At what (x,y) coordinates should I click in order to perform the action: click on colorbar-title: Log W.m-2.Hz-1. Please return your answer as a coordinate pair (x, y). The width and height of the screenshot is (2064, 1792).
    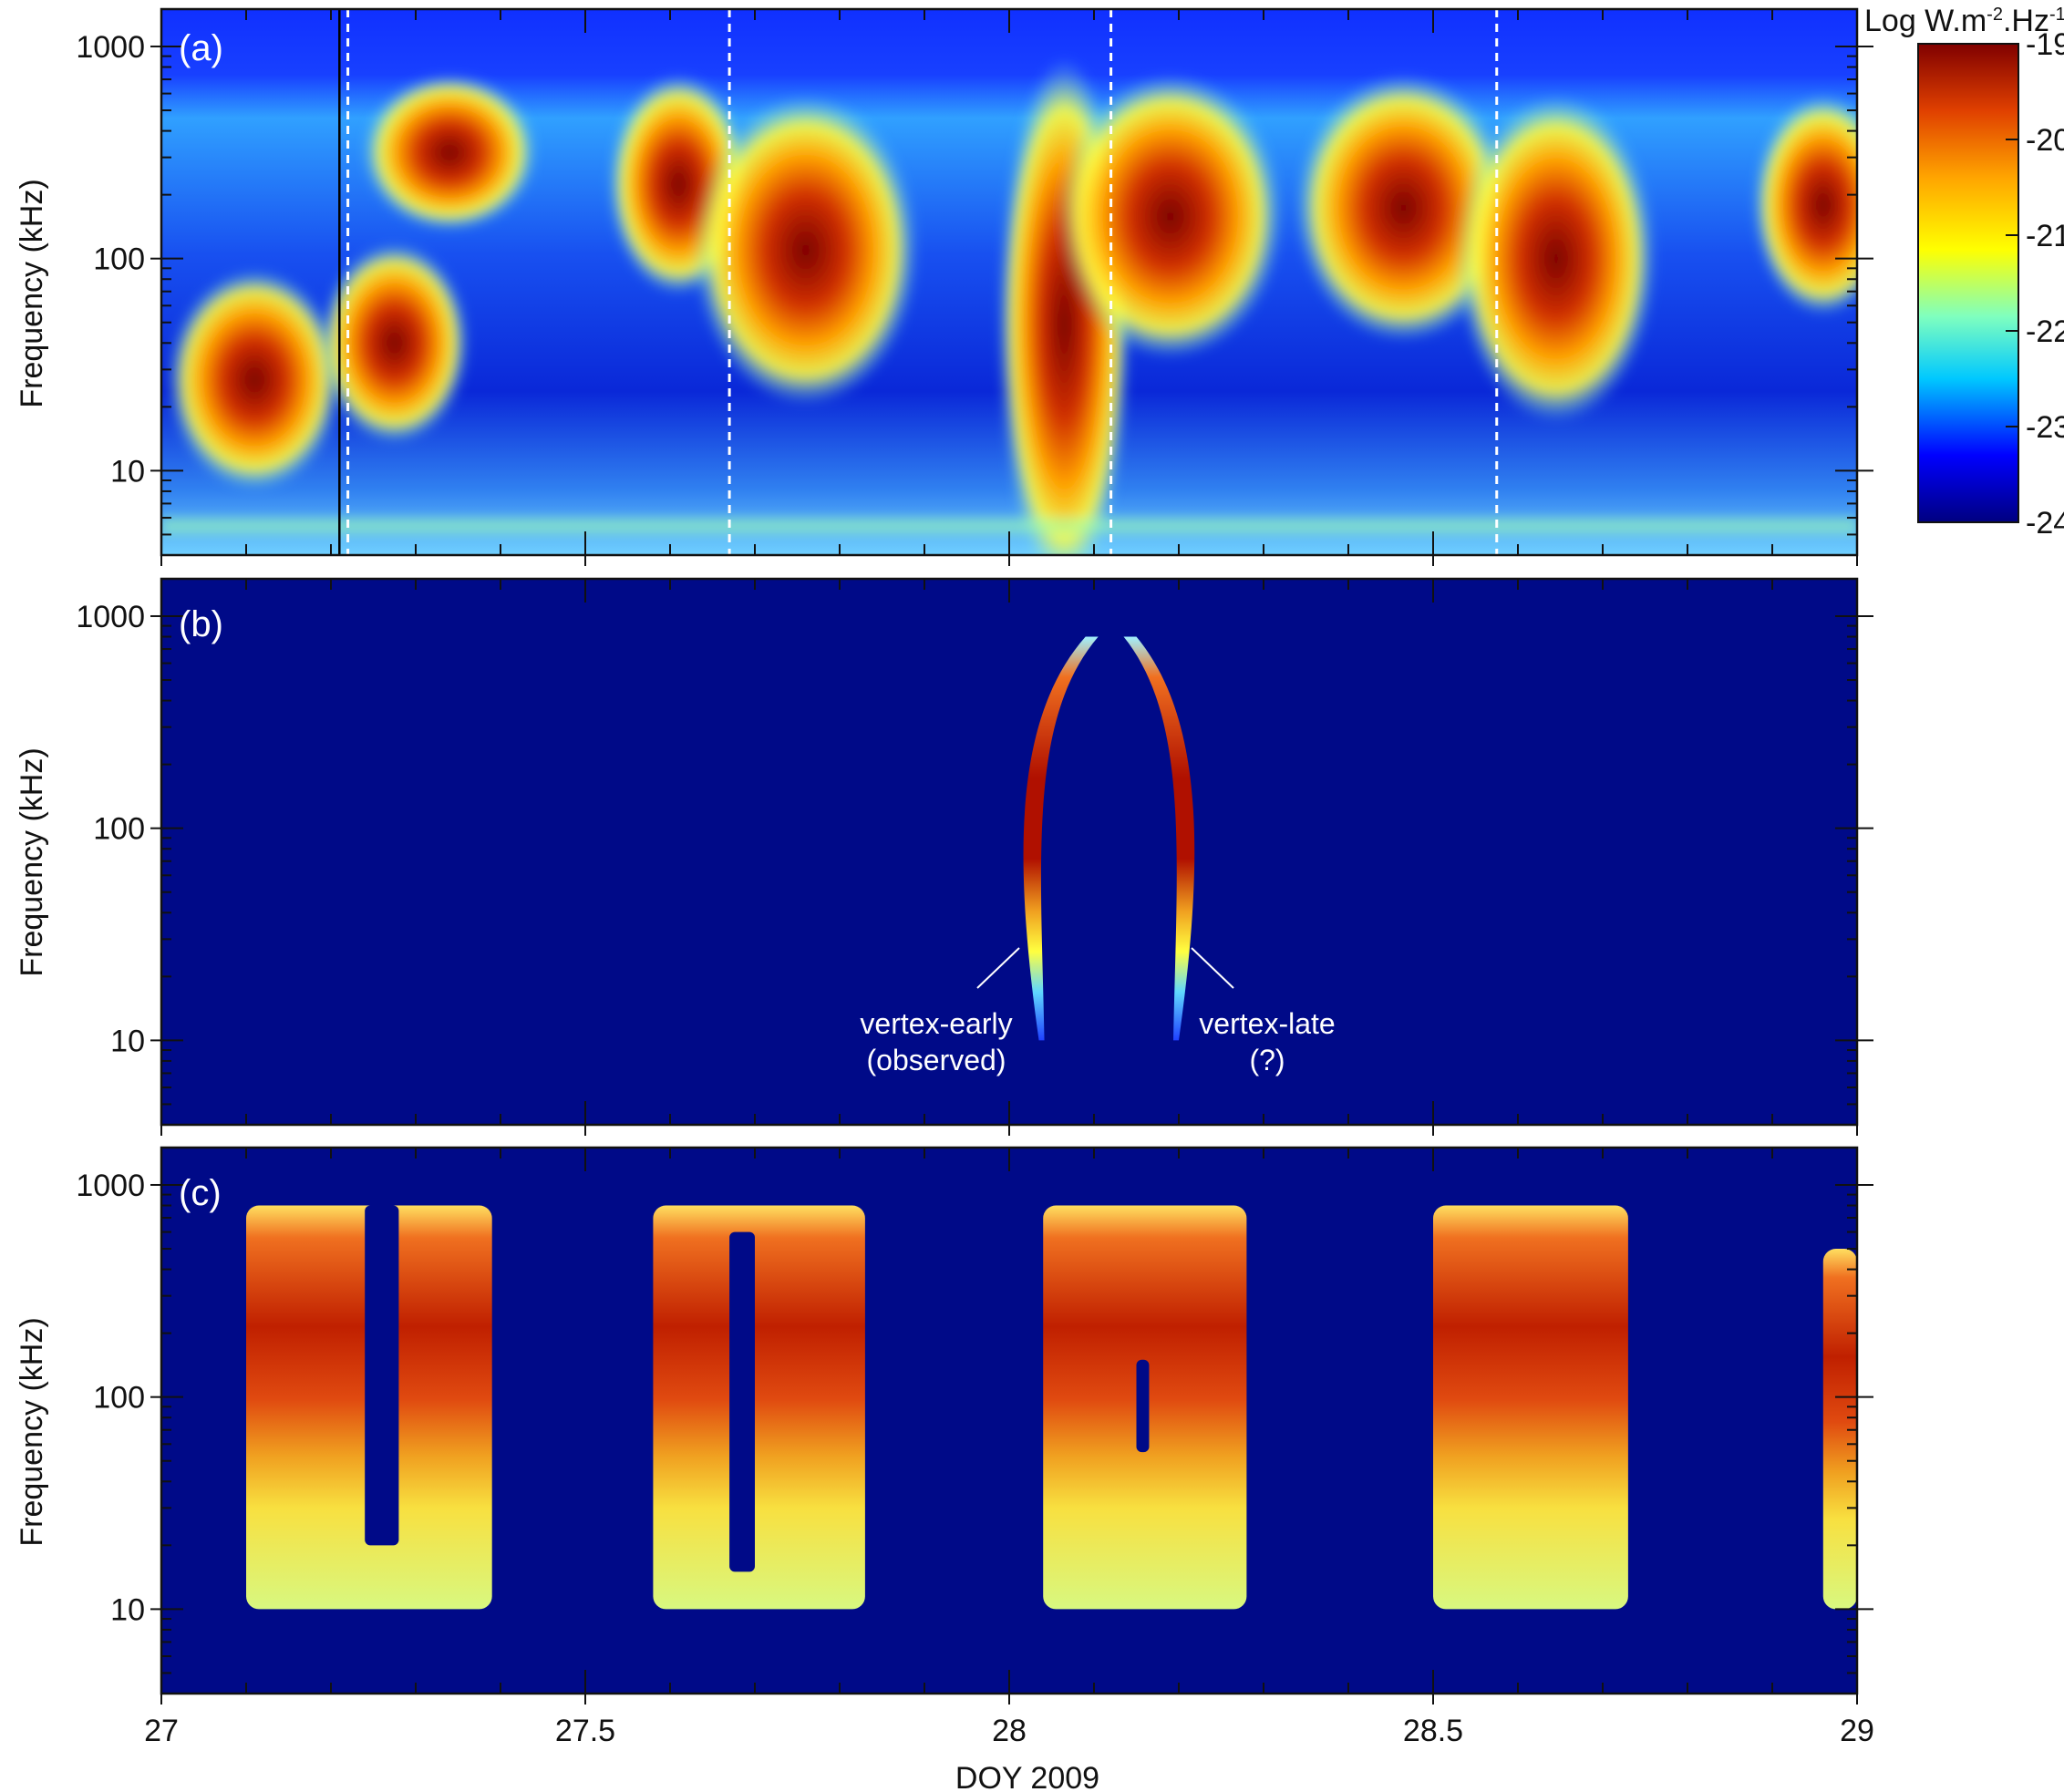
    Looking at the image, I should click on (1964, 21).